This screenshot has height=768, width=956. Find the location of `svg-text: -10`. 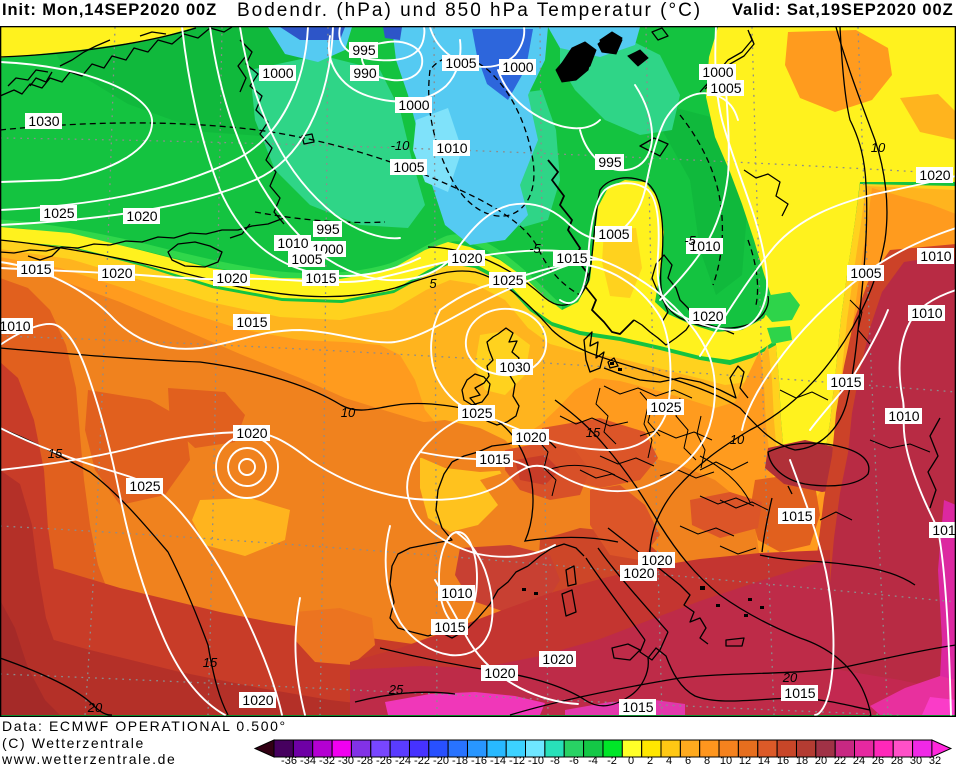

svg-text: -10 is located at coordinates (401, 145).